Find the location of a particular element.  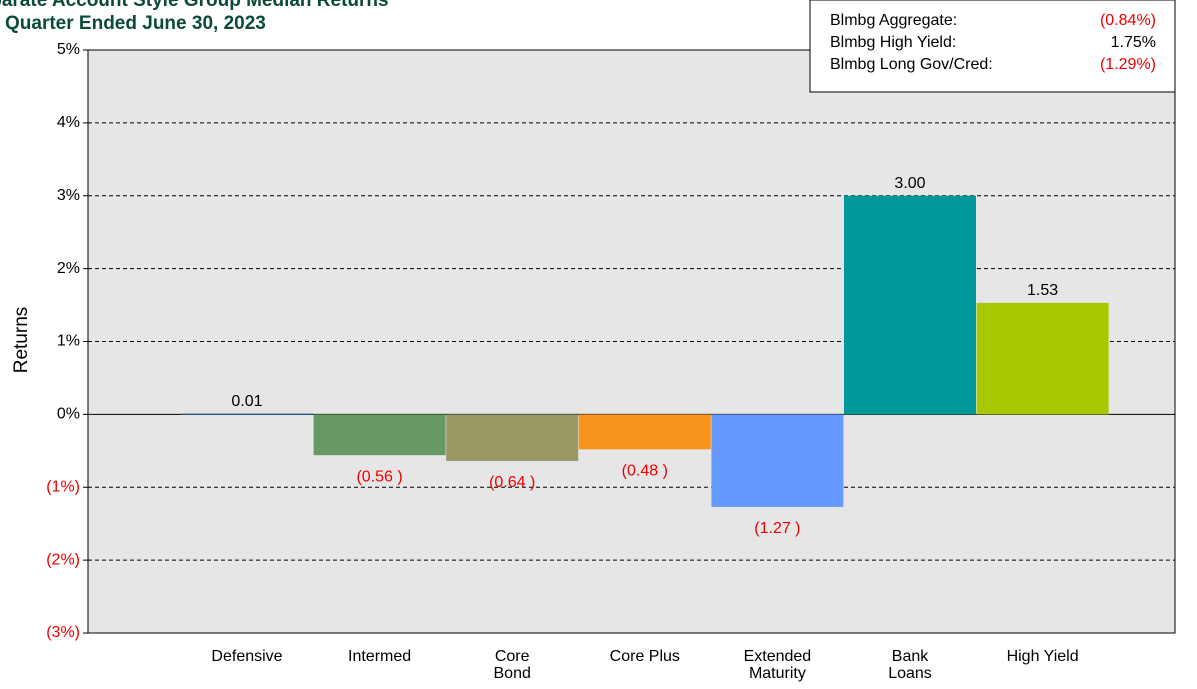

y-tick-label: 2% is located at coordinates (68, 268).